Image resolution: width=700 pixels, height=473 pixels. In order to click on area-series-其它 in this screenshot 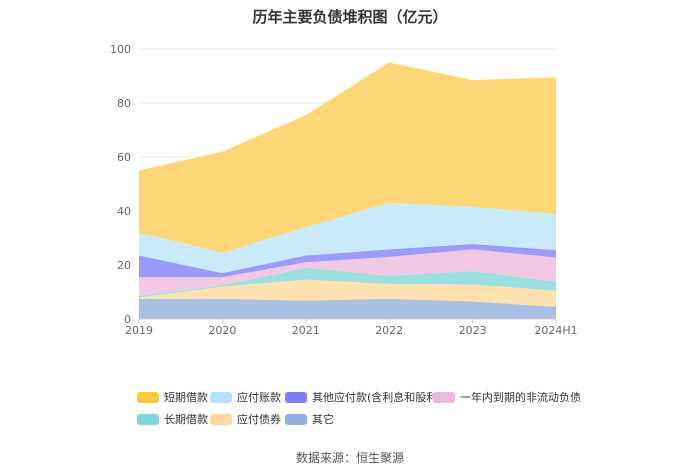, I will do `click(347, 308)`.